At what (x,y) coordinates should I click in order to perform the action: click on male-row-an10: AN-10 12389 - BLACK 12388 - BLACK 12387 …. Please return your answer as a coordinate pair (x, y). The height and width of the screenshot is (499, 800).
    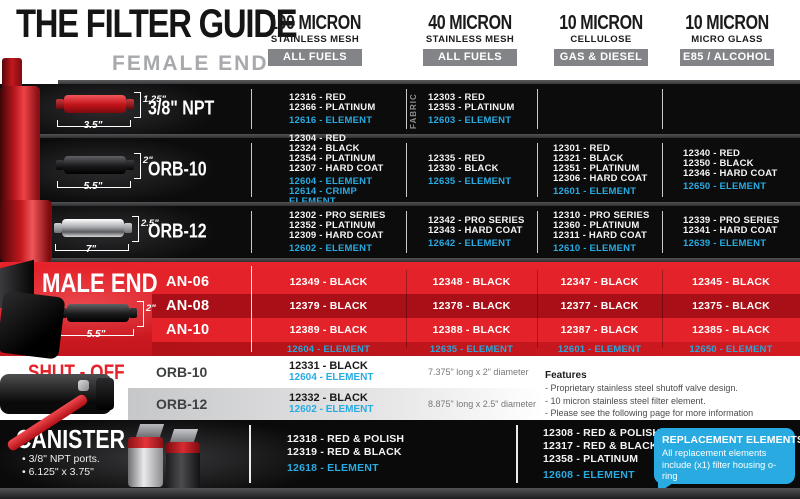
    Looking at the image, I should click on (476, 330).